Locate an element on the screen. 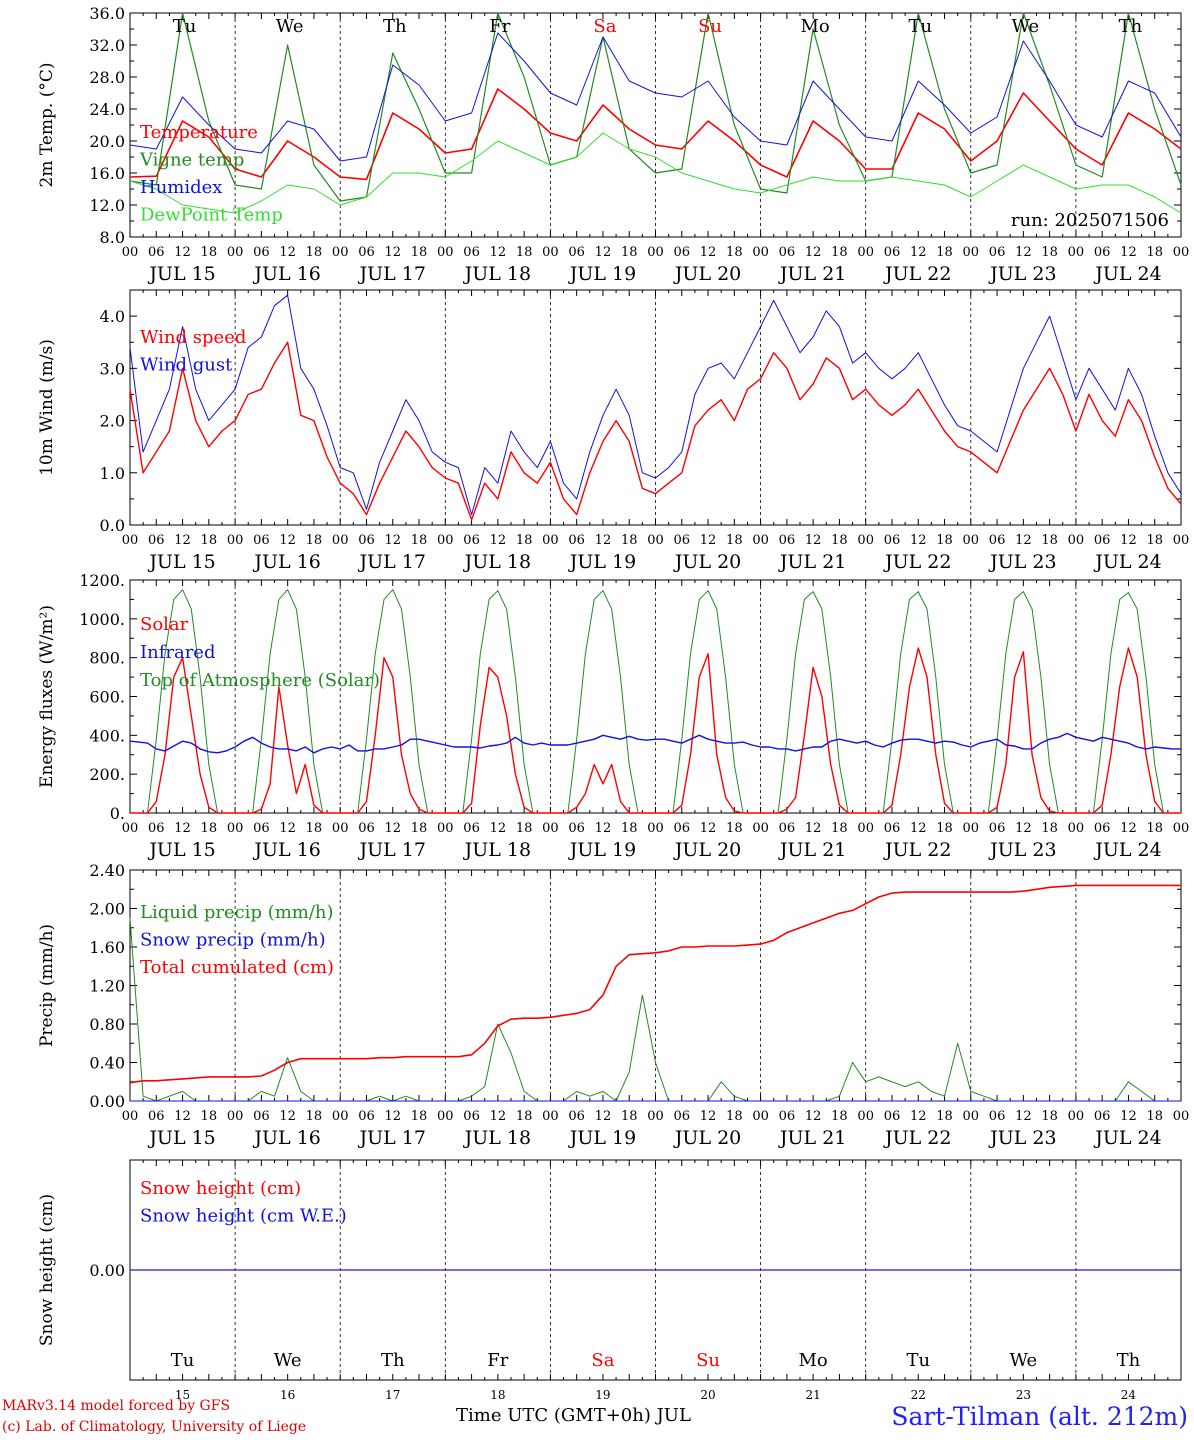 Image resolution: width=1194 pixels, height=1440 pixels. y-tick-label: 36.0 is located at coordinates (107, 13).